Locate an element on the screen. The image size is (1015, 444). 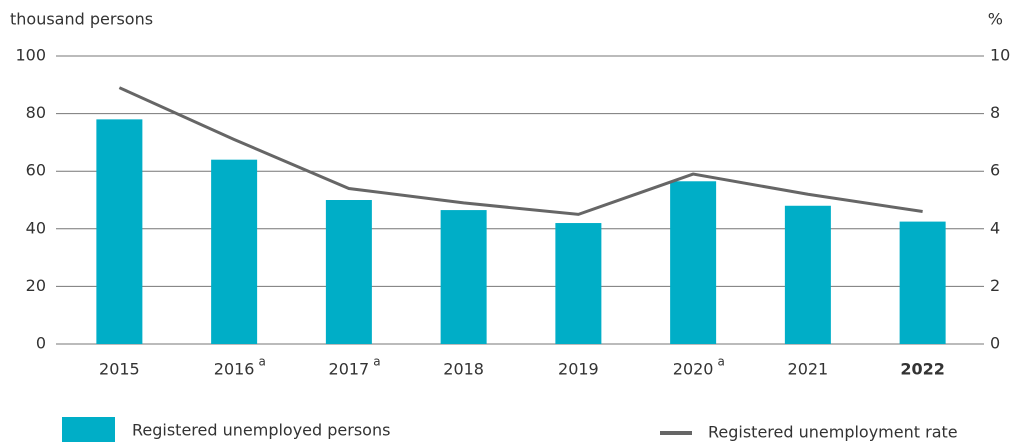
legend-label: Registered unemployment rate is located at coordinates (833, 432).